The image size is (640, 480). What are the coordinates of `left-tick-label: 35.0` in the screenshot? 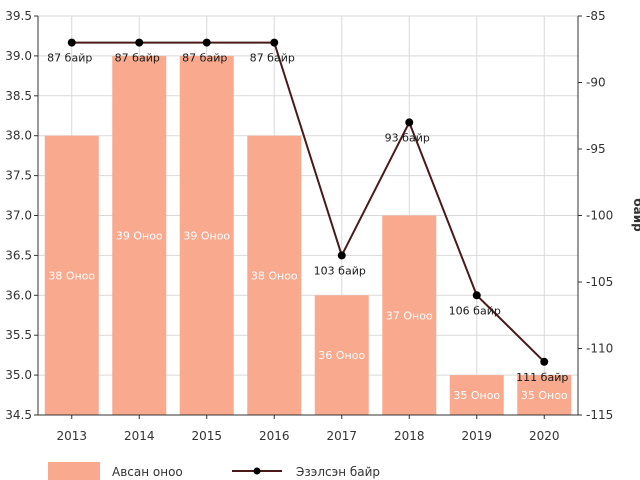 It's located at (18, 375).